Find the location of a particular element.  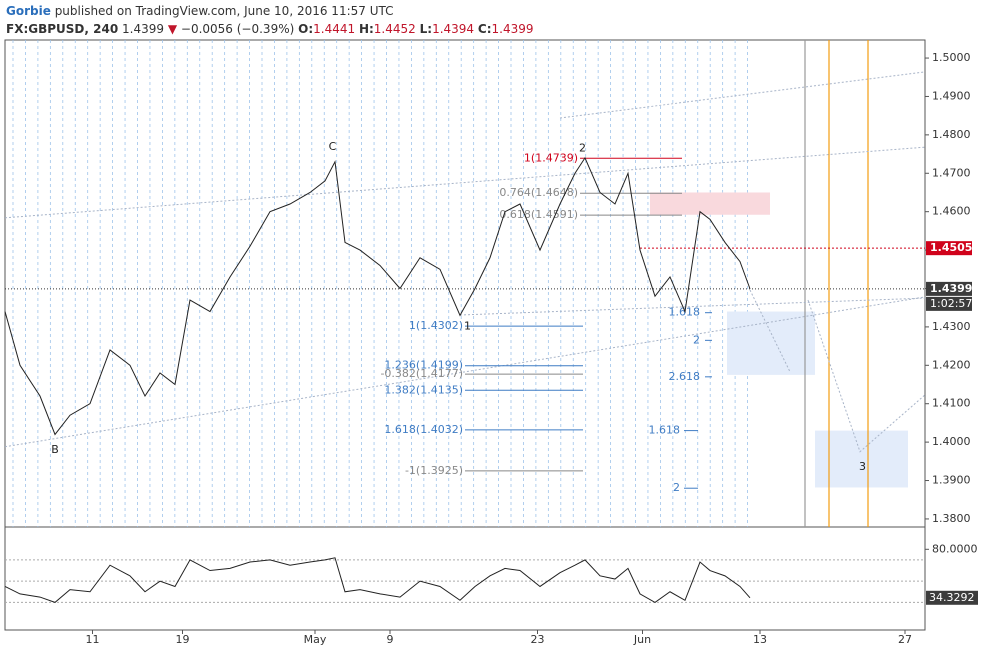

y-tick-label: 1.4200 is located at coordinates (951, 364).